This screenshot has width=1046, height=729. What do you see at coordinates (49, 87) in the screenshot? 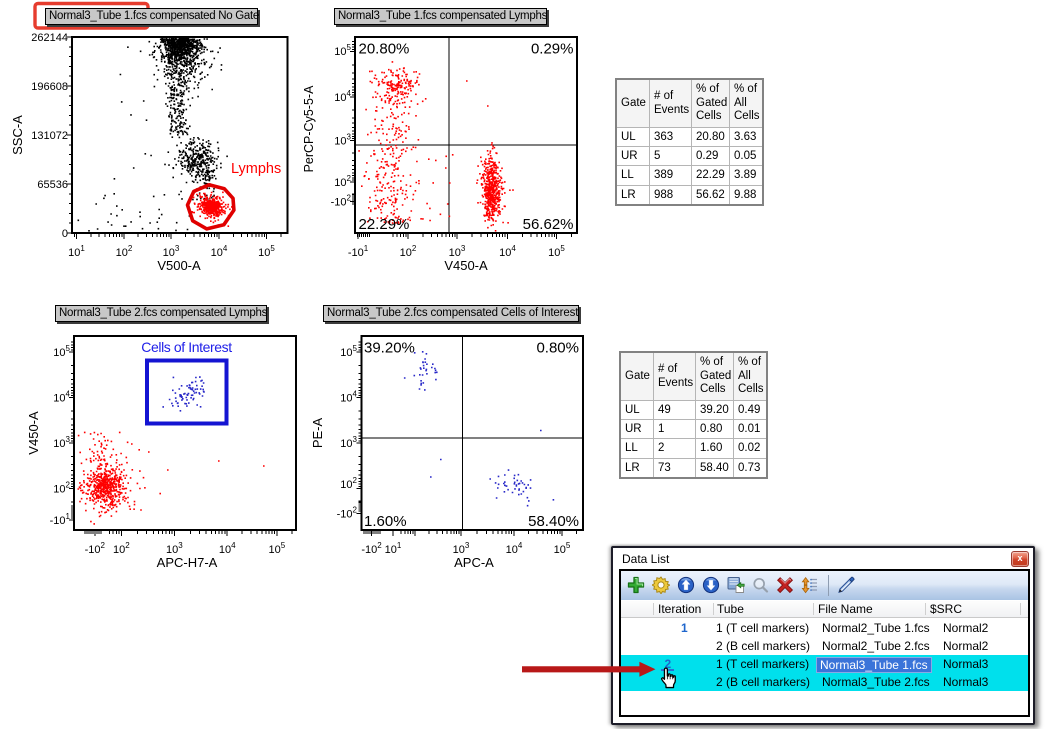
I see `svg-text: 196608` at bounding box center [49, 87].